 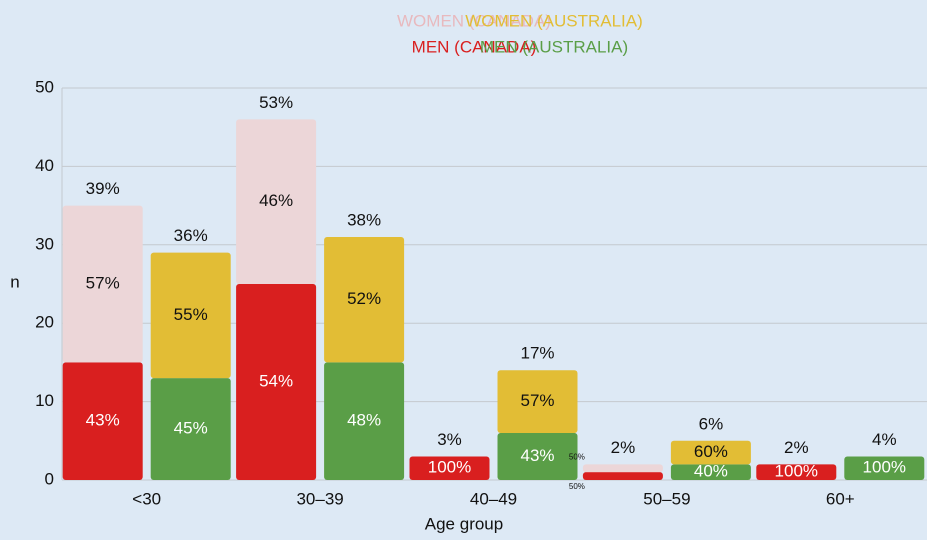 What do you see at coordinates (44, 86) in the screenshot?
I see `y-tick-label: 50` at bounding box center [44, 86].